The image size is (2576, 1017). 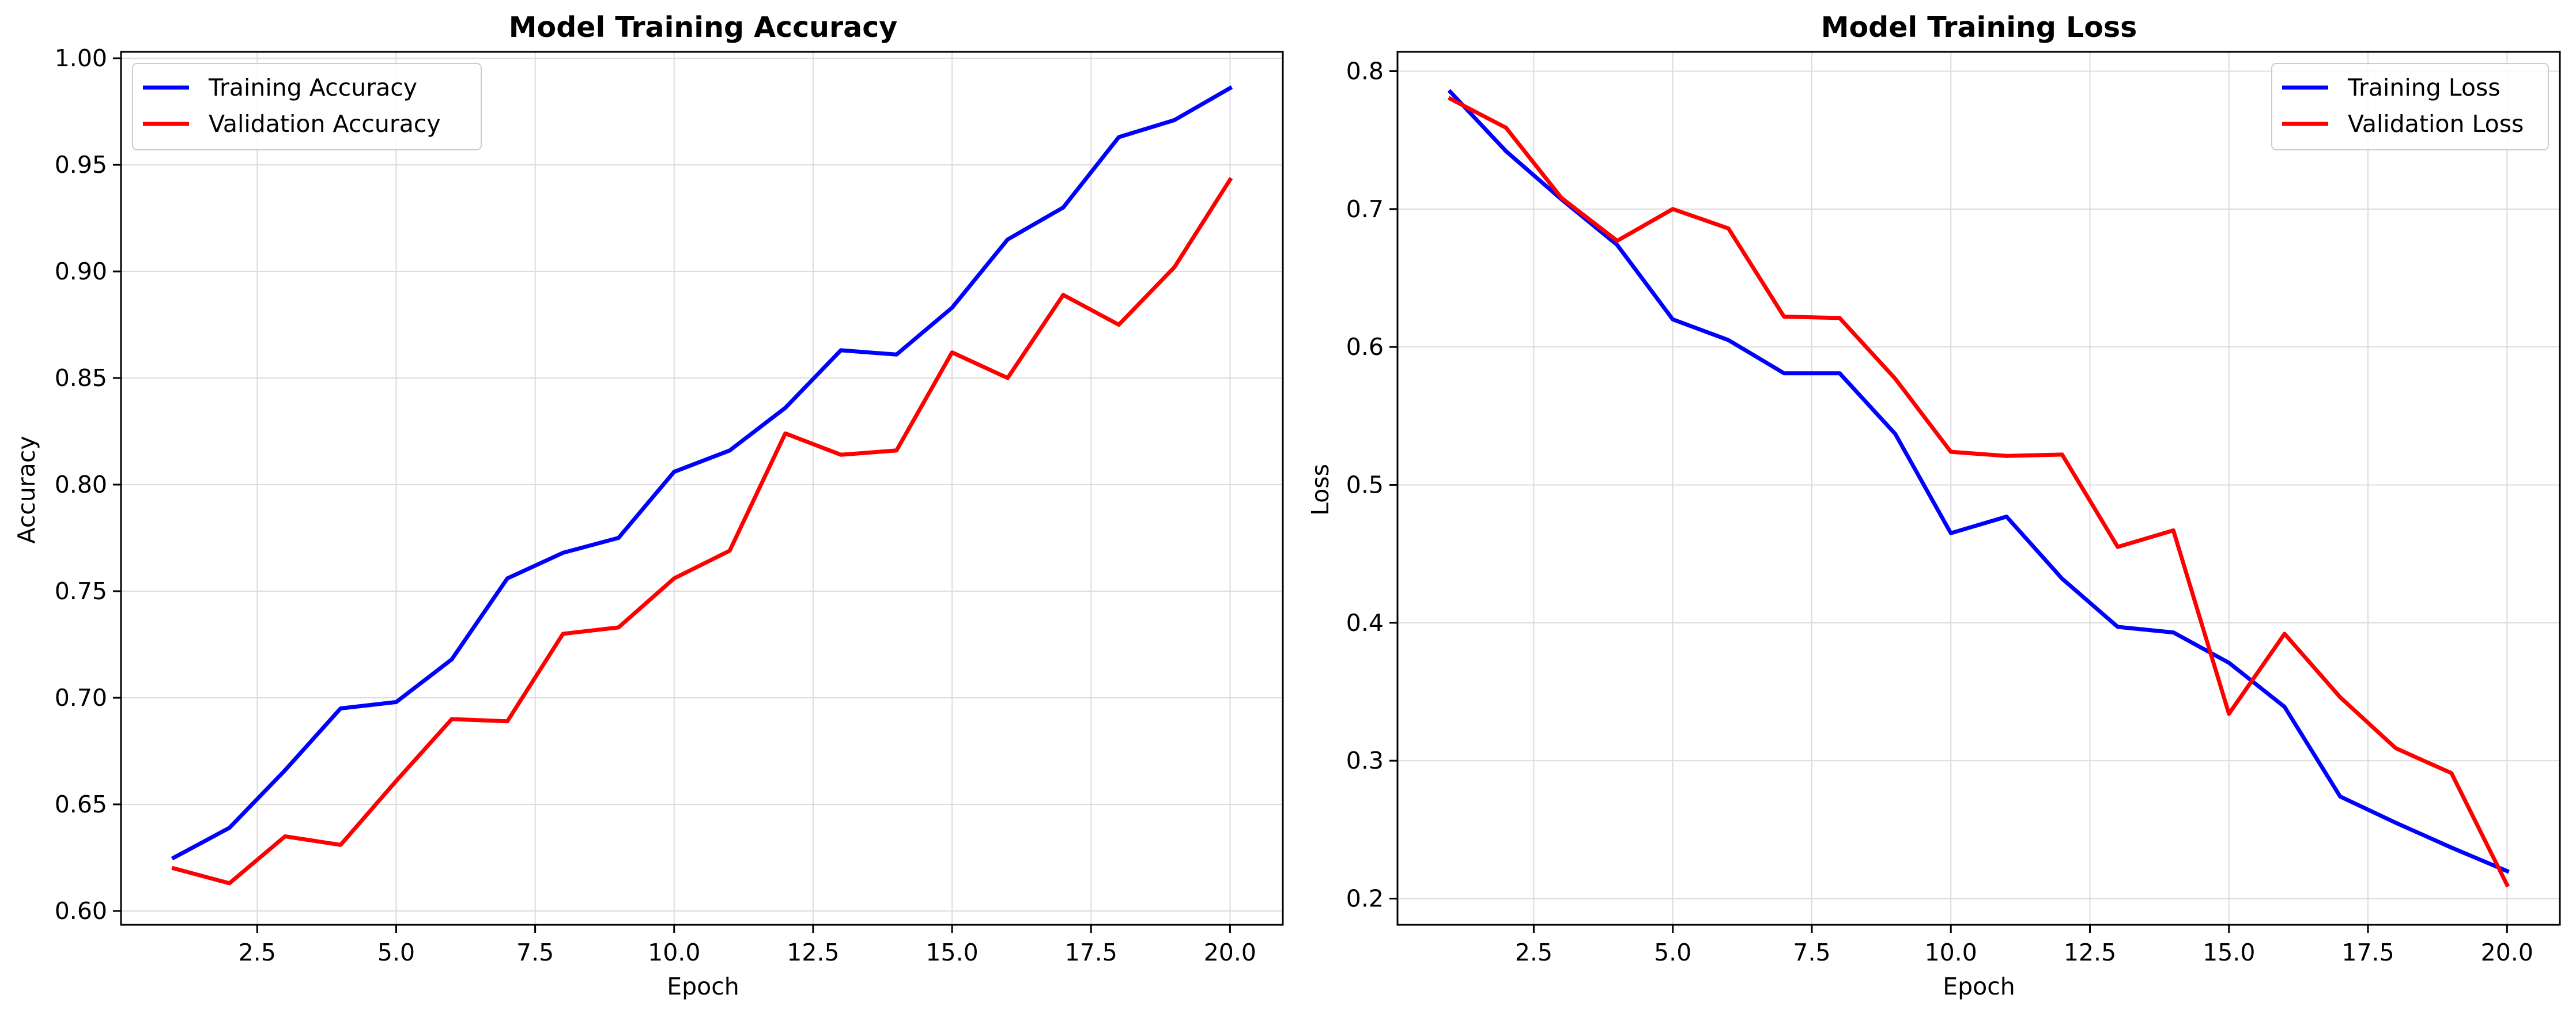 I want to click on accuracy-legend: Training Accuracy Validation Accuracy, so click(x=307, y=106).